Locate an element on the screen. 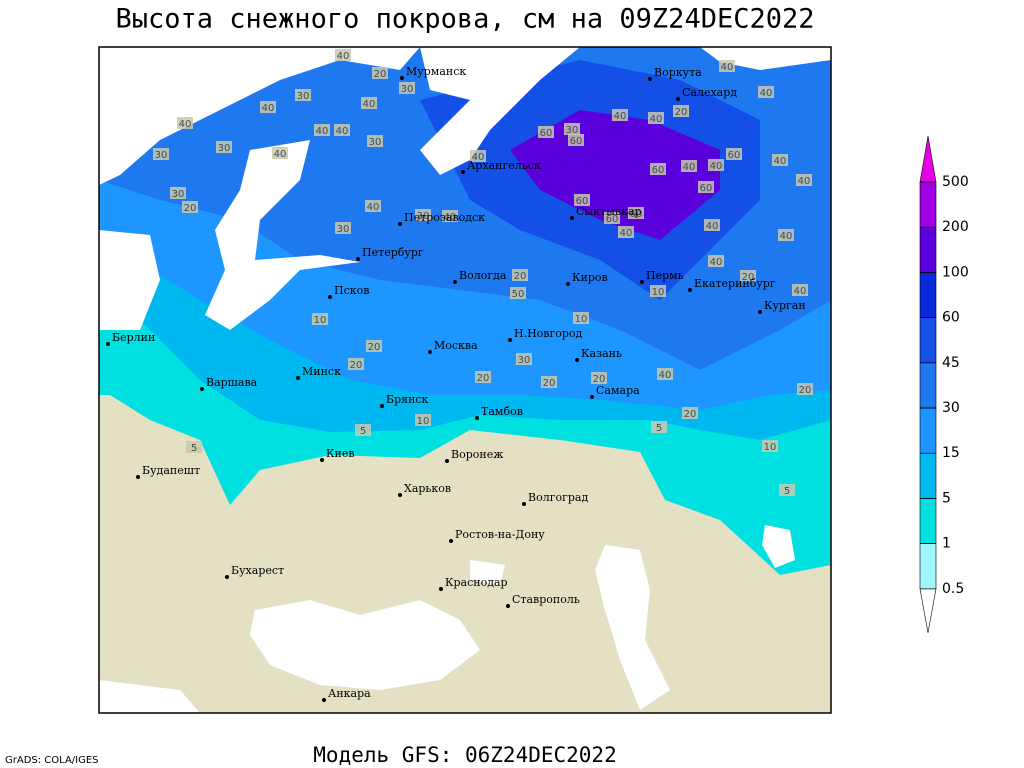 This screenshot has width=1024, height=768. city-label: Киев is located at coordinates (340, 453).